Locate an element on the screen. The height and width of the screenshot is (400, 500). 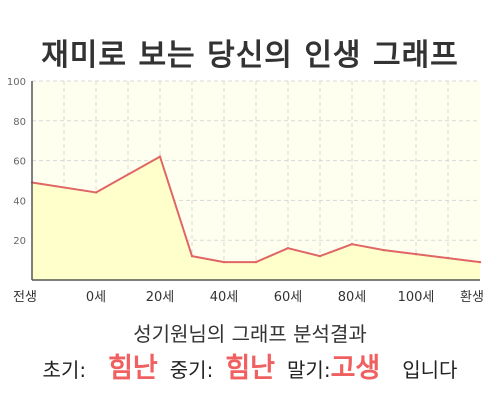
suffix-text: 입니다 is located at coordinates (430, 370).